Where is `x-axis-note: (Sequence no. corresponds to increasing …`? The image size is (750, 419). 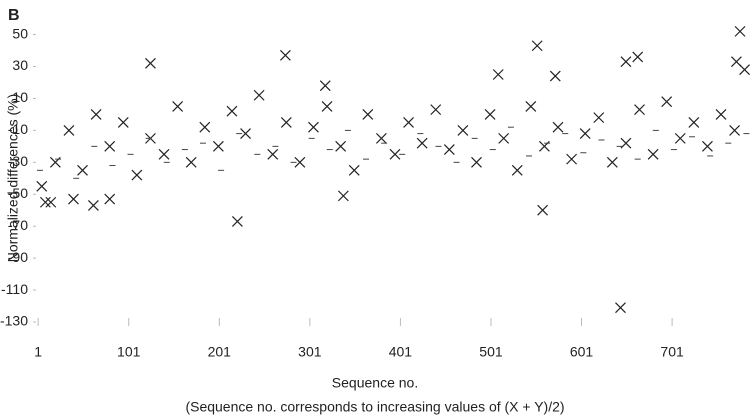 x-axis-note: (Sequence no. corresponds to increasing … is located at coordinates (374, 407).